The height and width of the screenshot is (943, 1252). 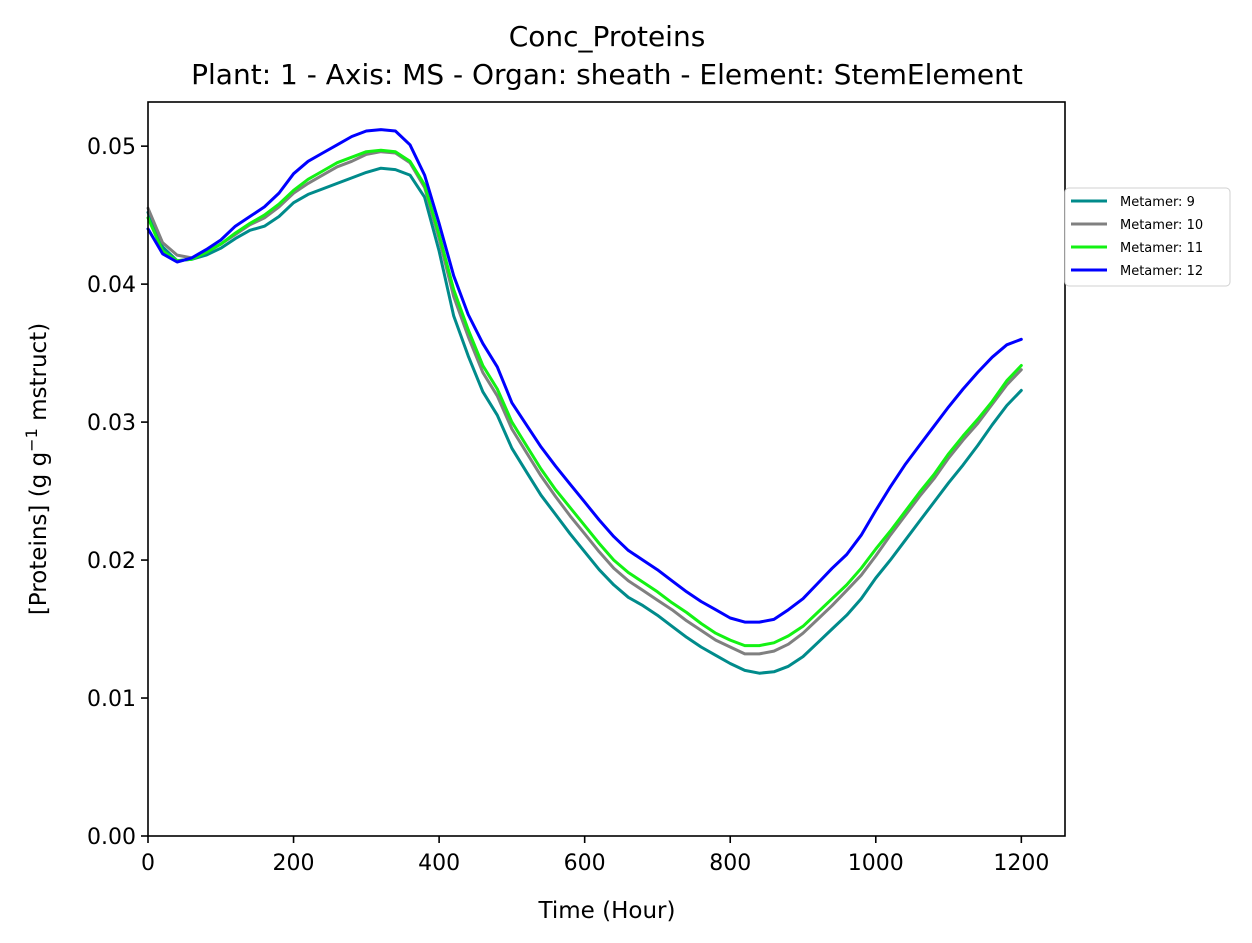 I want to click on x-tick-label: 600, so click(x=585, y=863).